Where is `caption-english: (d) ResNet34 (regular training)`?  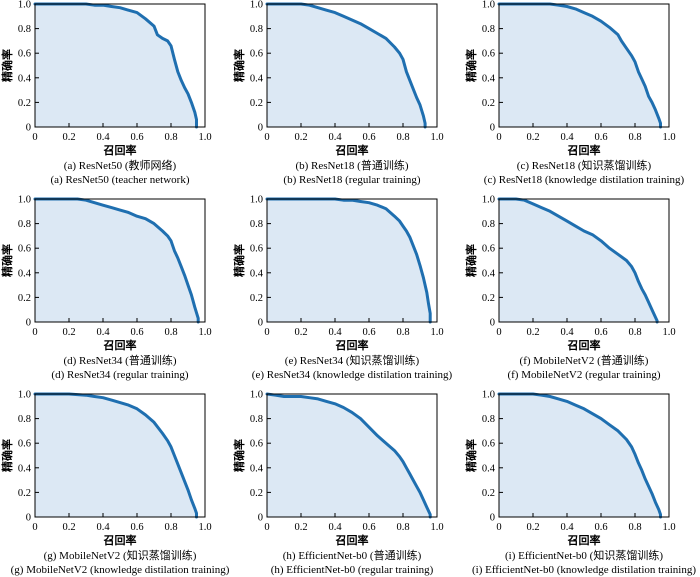 caption-english: (d) ResNet34 (regular training) is located at coordinates (119, 375).